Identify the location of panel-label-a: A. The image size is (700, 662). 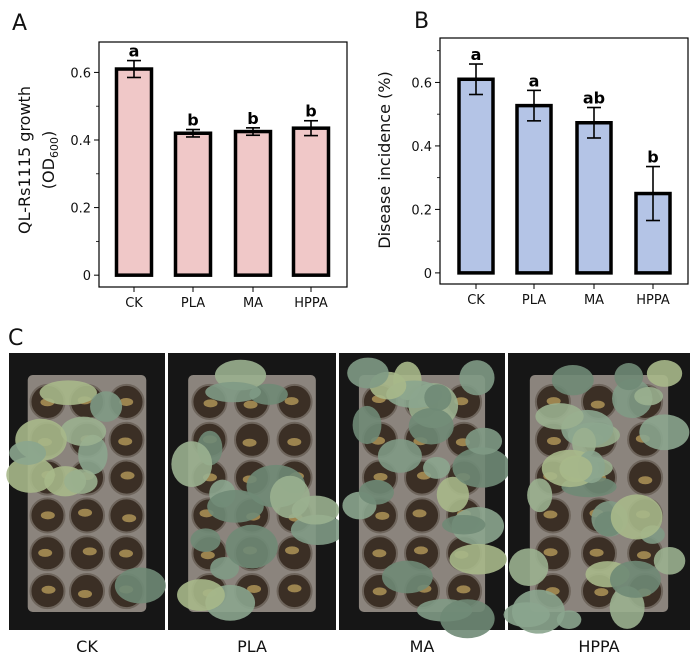
(19, 23).